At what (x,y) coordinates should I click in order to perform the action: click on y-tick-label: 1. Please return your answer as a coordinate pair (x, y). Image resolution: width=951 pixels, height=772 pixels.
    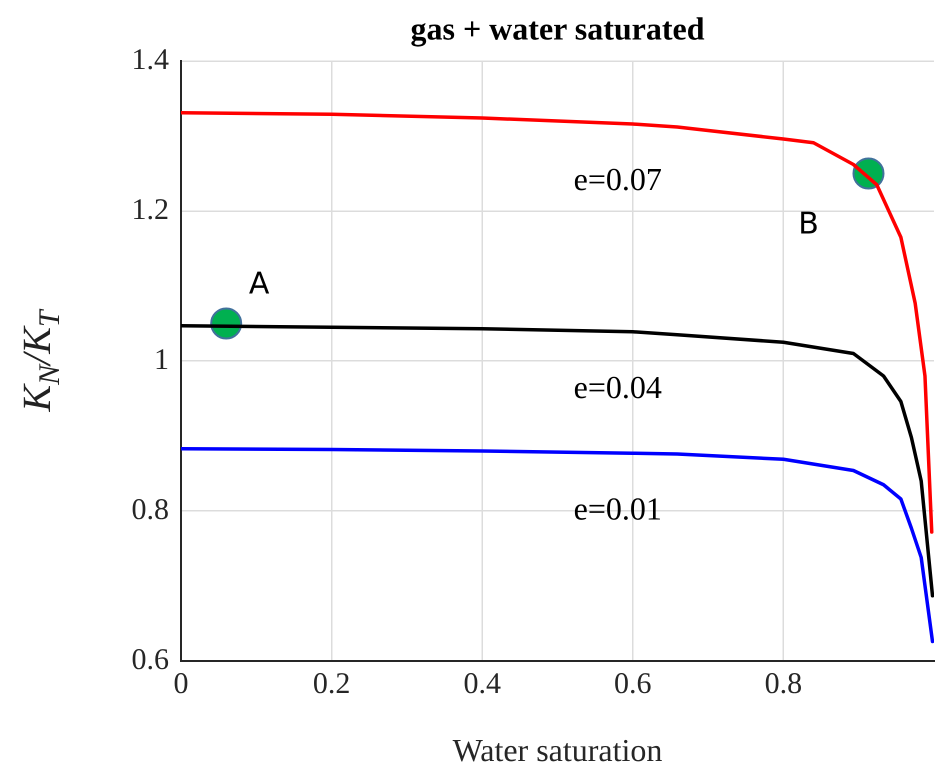
    Looking at the image, I should click on (161, 359).